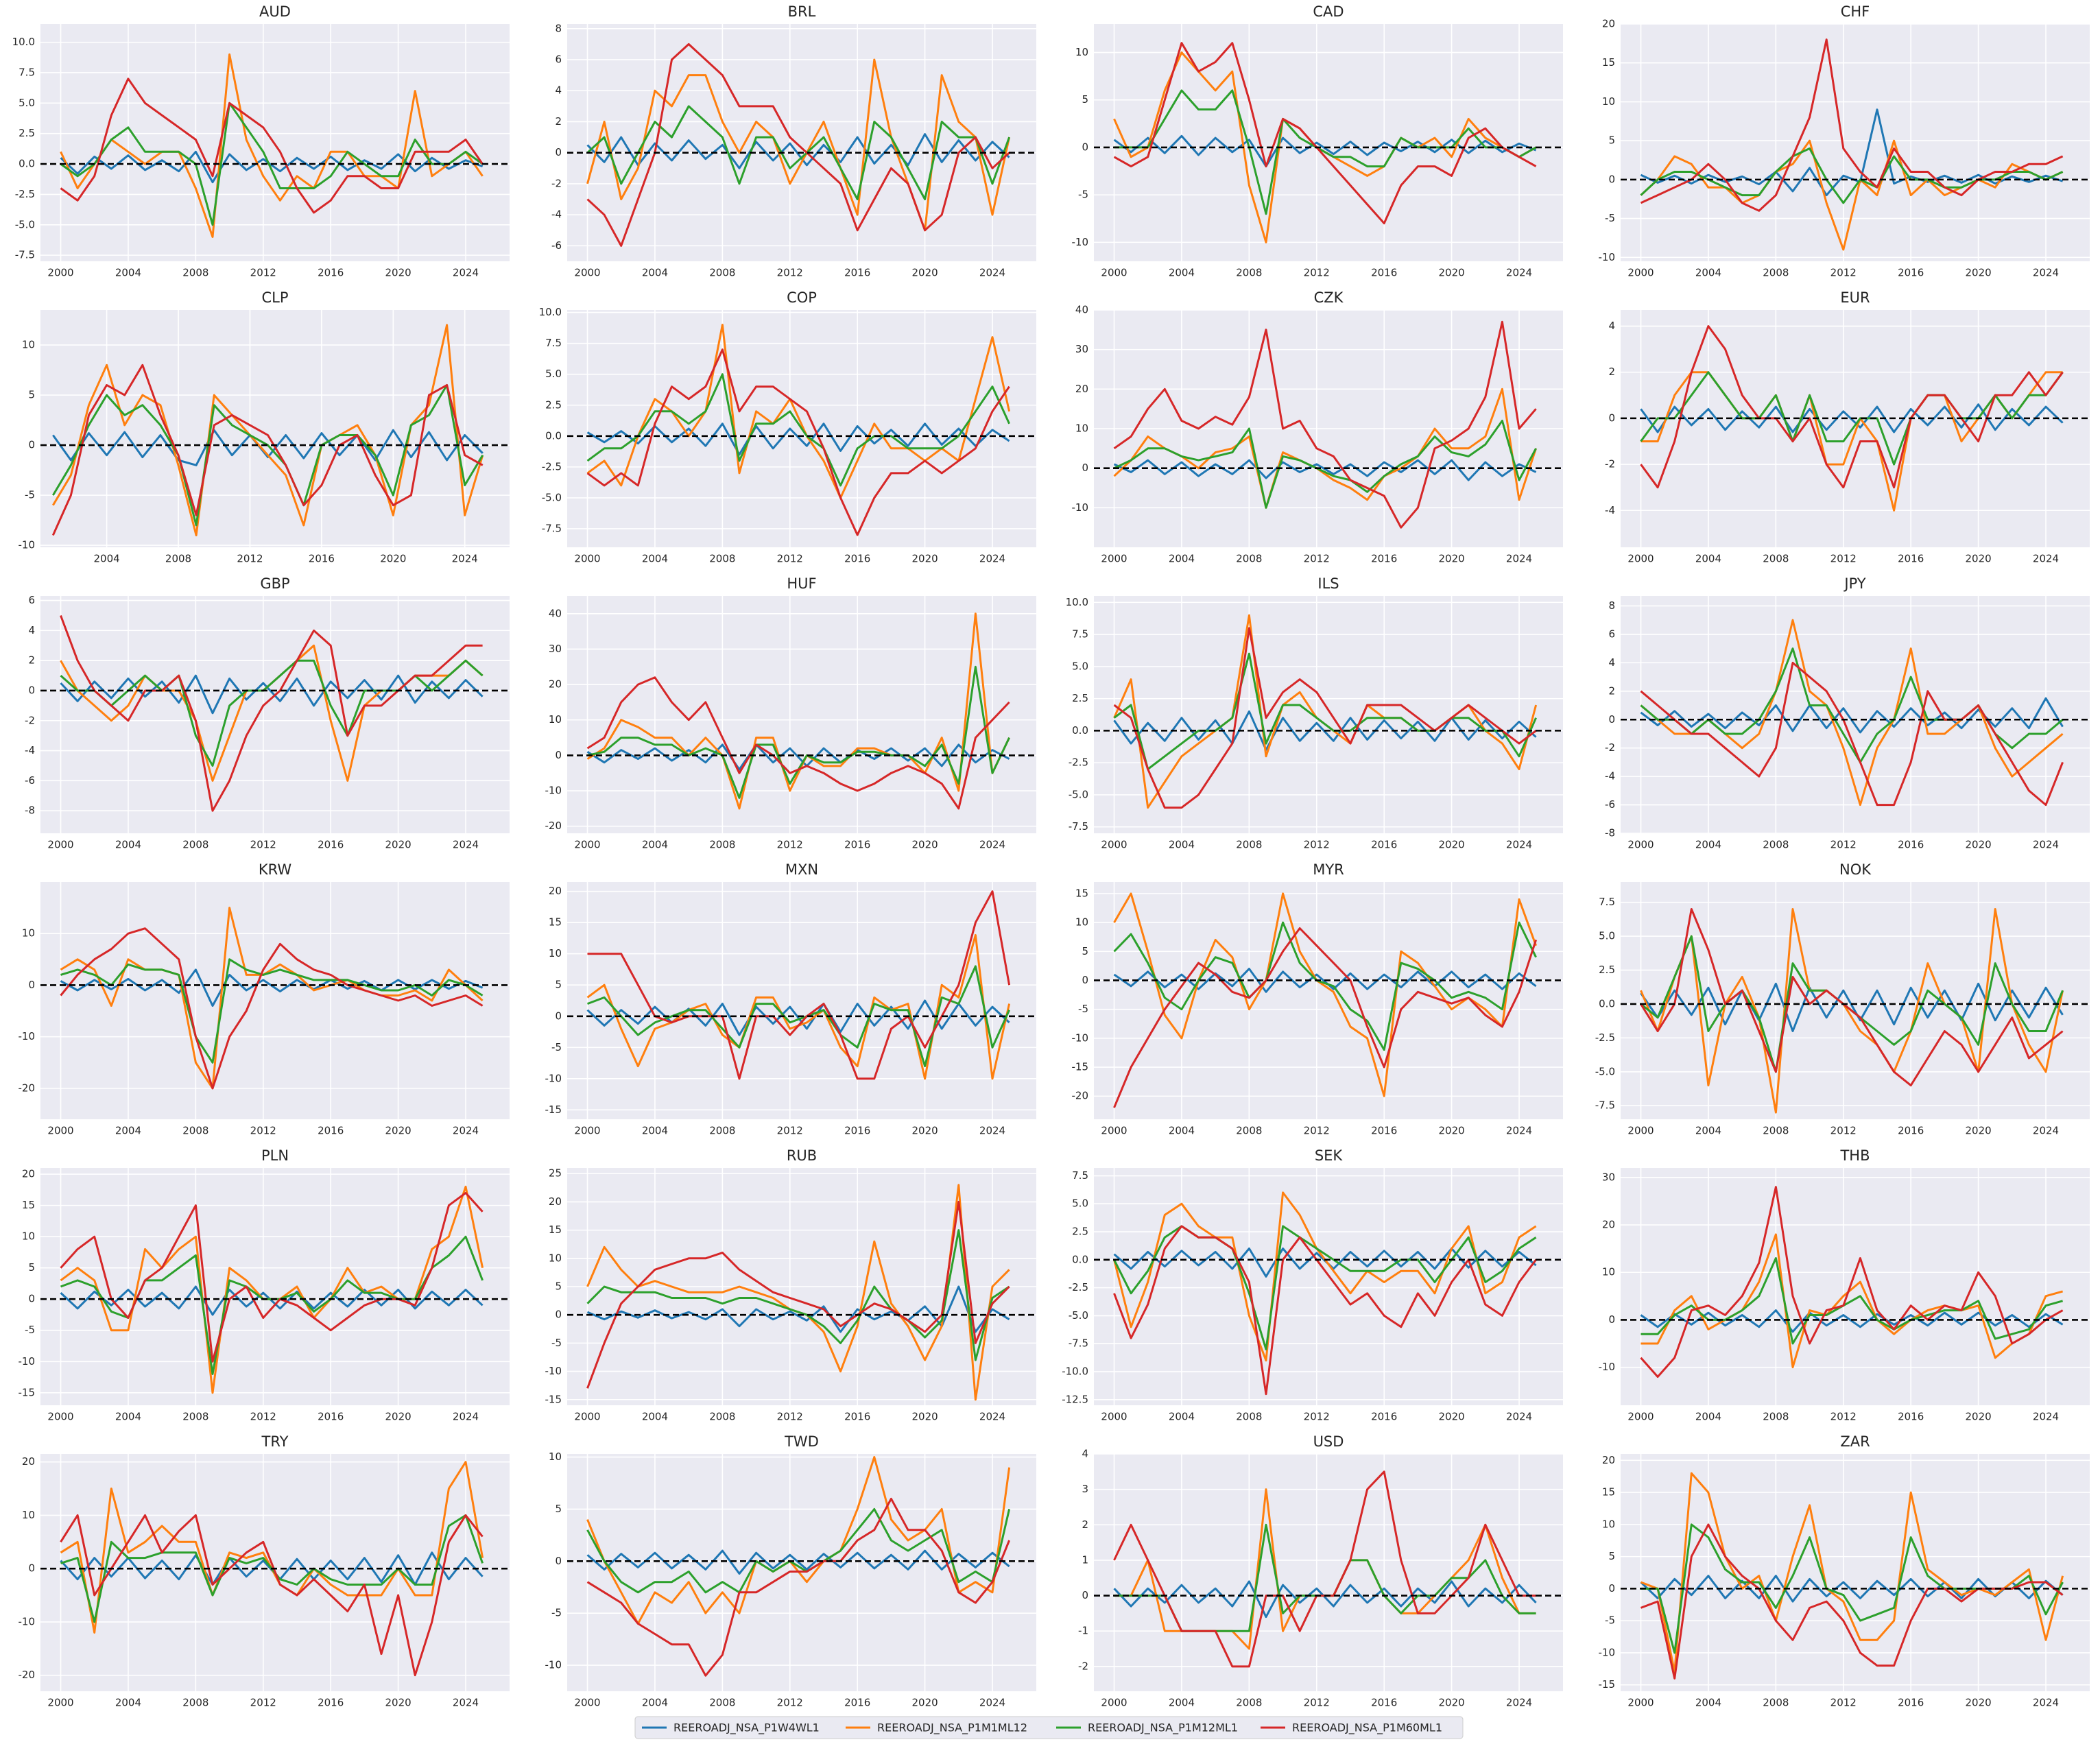 The height and width of the screenshot is (1742, 2100). I want to click on subplot-title: NOK, so click(1855, 870).